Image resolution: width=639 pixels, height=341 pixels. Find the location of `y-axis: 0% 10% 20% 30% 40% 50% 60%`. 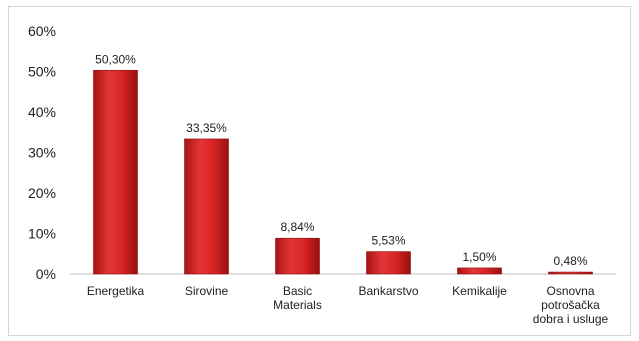

y-axis: 0% 10% 20% 30% 40% 50% 60% is located at coordinates (42, 152).